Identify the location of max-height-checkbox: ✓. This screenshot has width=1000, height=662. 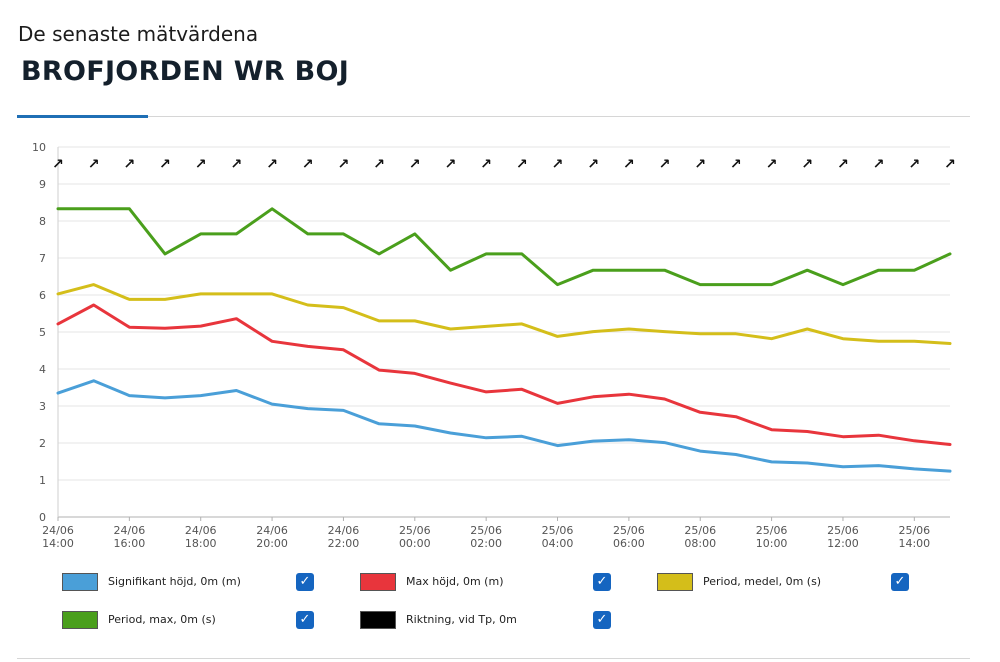
(602, 582).